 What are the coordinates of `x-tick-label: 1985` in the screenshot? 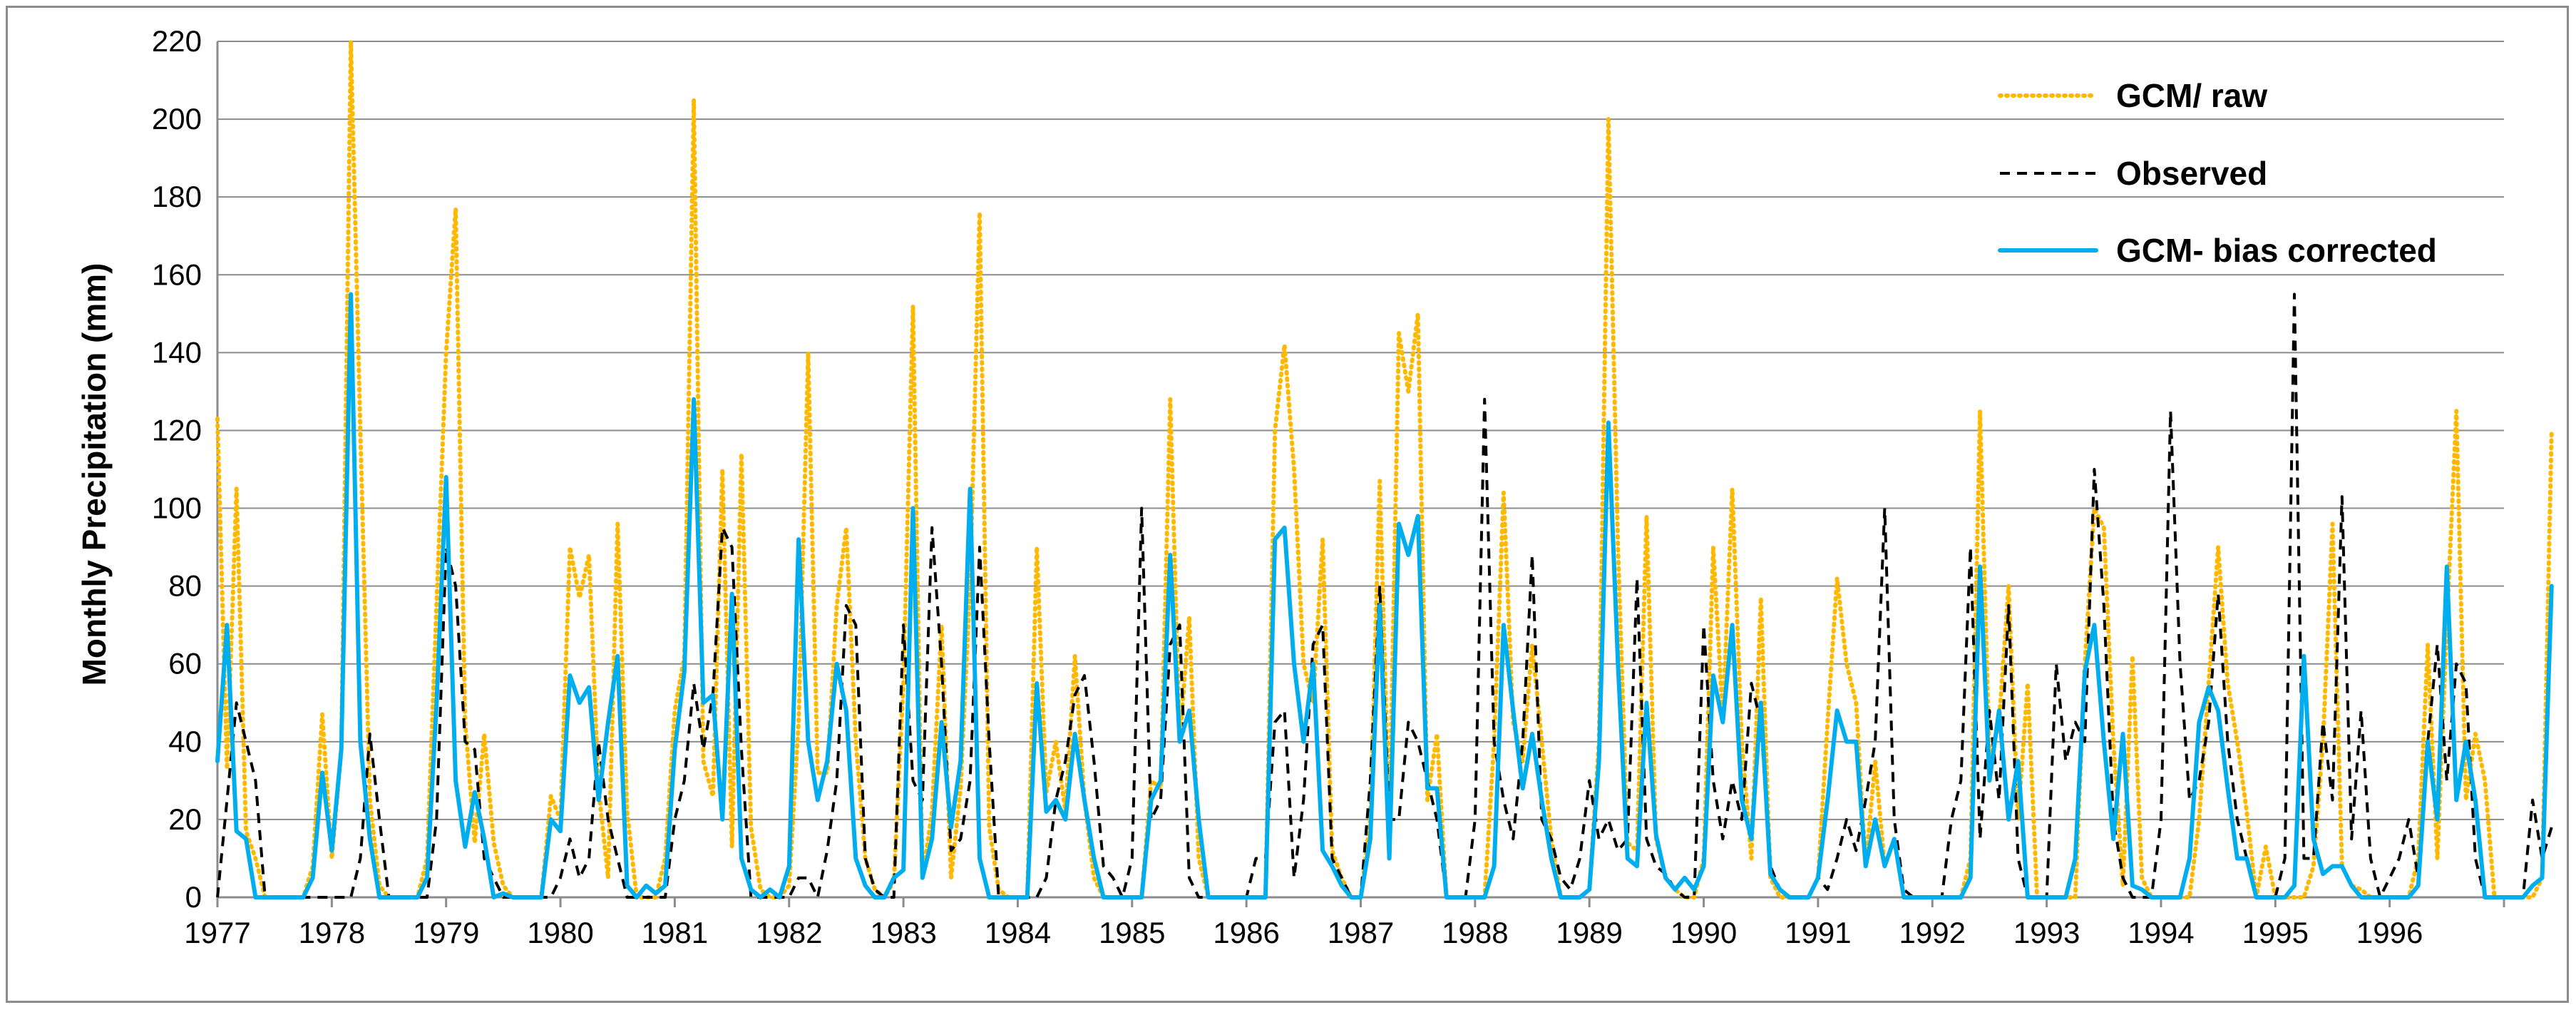 It's located at (1132, 932).